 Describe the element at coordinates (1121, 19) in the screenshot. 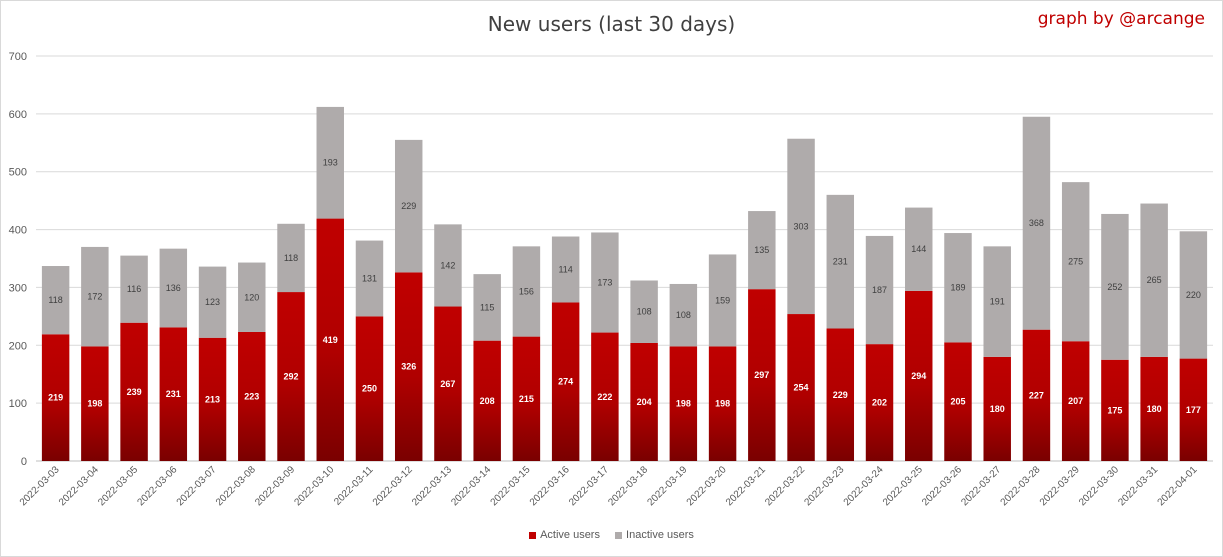

I see `chart-credit: graph by @arcange` at that location.